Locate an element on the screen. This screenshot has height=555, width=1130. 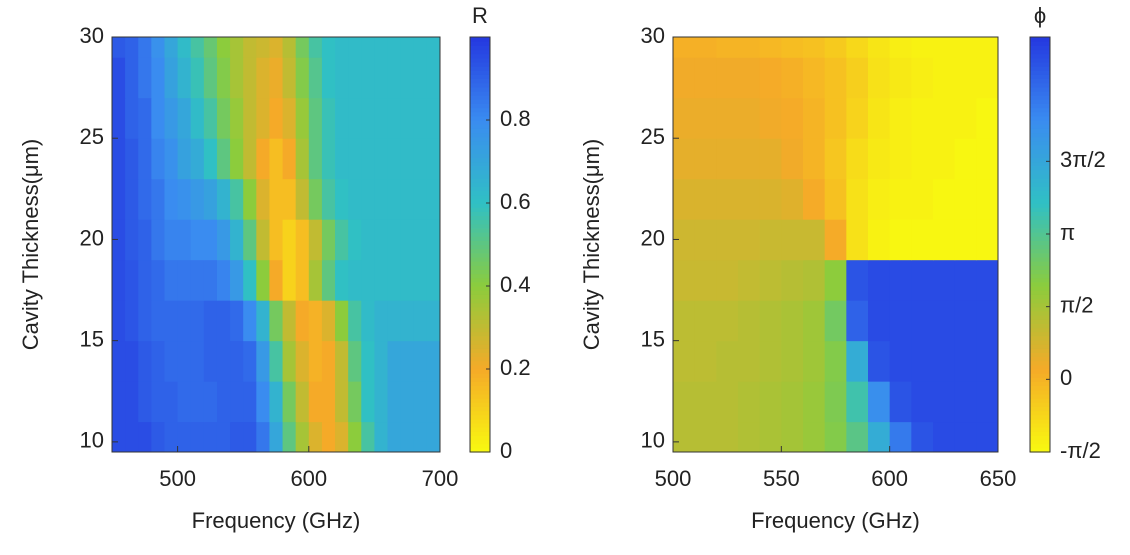
colorbar-tick-label: π/2 is located at coordinates (1077, 304).